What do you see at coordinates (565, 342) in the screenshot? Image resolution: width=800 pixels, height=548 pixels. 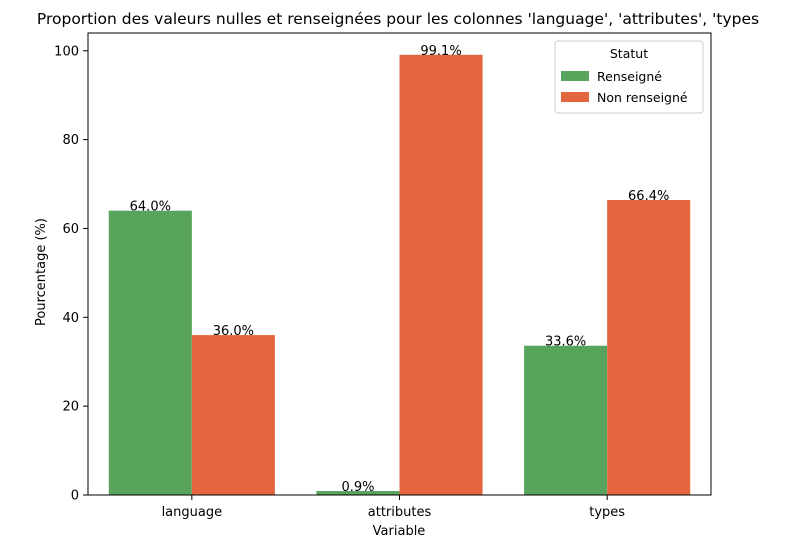 I see `bar-value-label: 33.6%` at bounding box center [565, 342].